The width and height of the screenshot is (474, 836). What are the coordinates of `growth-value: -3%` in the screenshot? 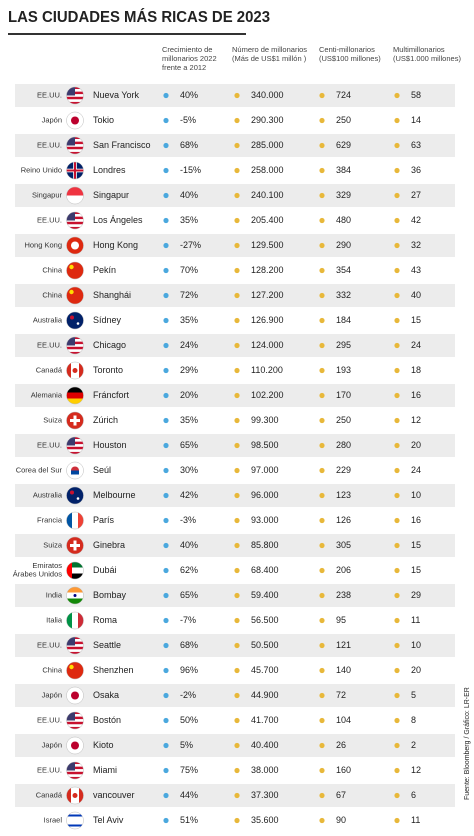 It's located at (188, 520).